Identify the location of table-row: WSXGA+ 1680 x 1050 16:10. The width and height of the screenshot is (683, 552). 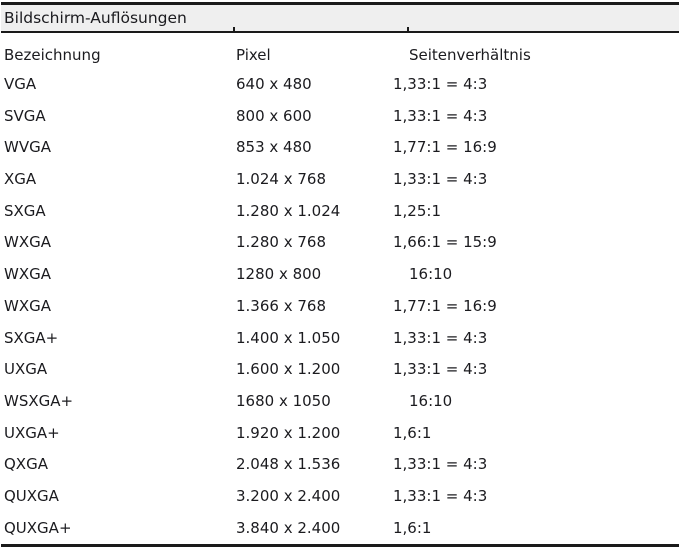
(341, 401).